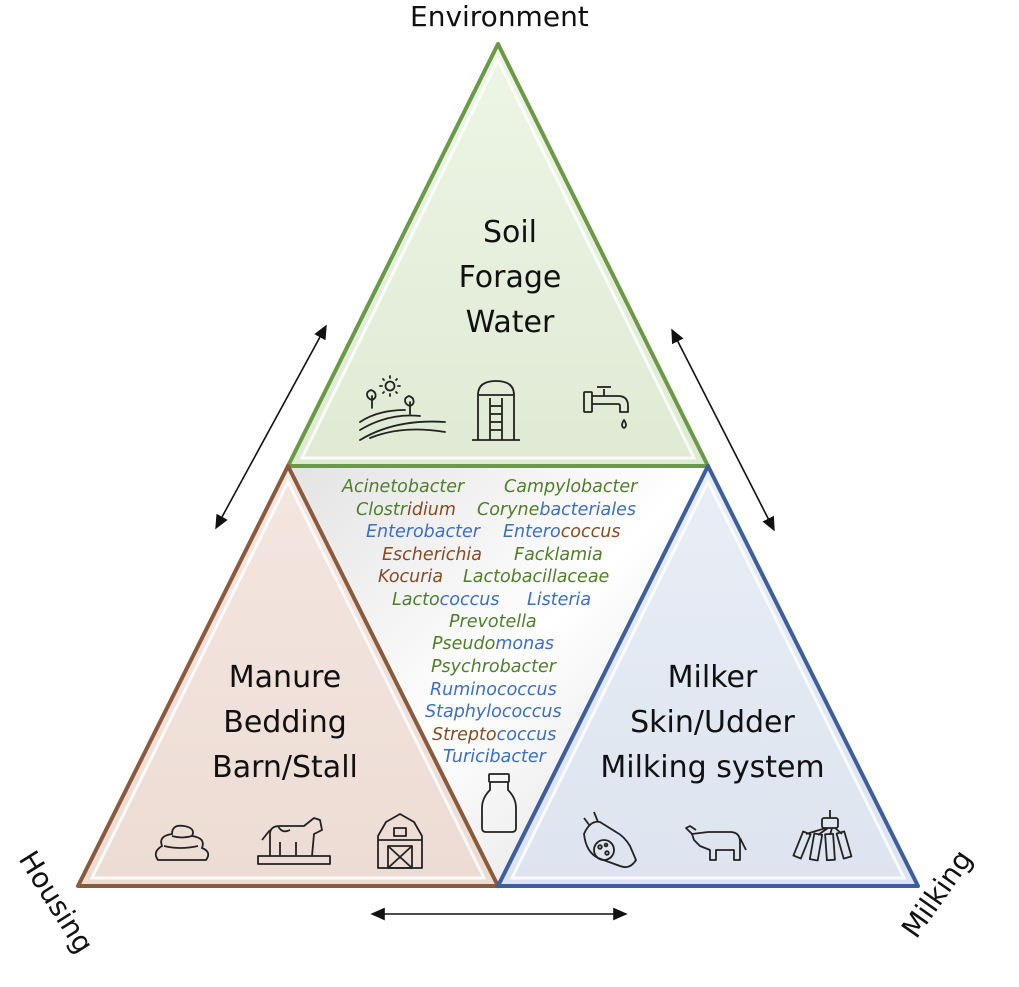  Describe the element at coordinates (606, 407) in the screenshot. I see `water-tap-icon` at that location.